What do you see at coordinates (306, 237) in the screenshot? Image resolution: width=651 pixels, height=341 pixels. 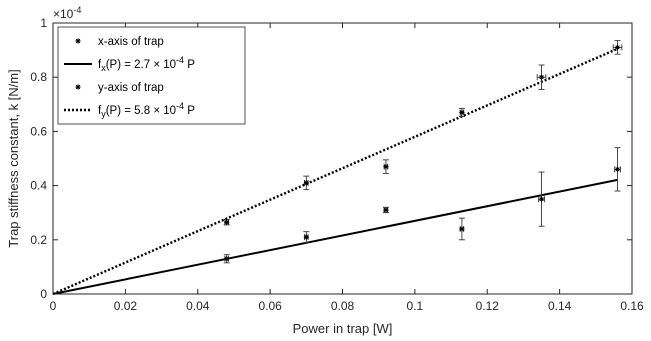 I see `data-point-s0-p1` at bounding box center [306, 237].